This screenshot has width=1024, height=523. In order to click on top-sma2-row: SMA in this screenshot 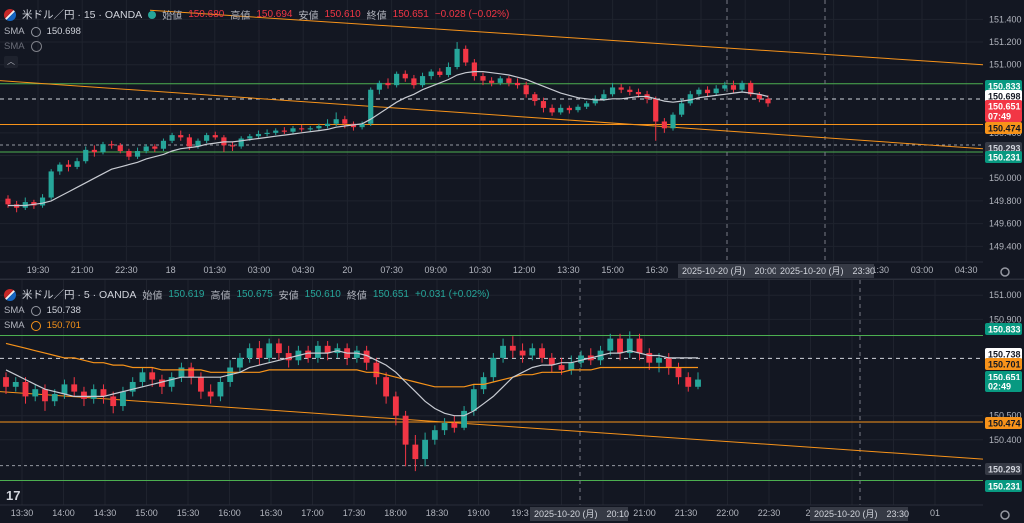, I will do `click(23, 46)`.